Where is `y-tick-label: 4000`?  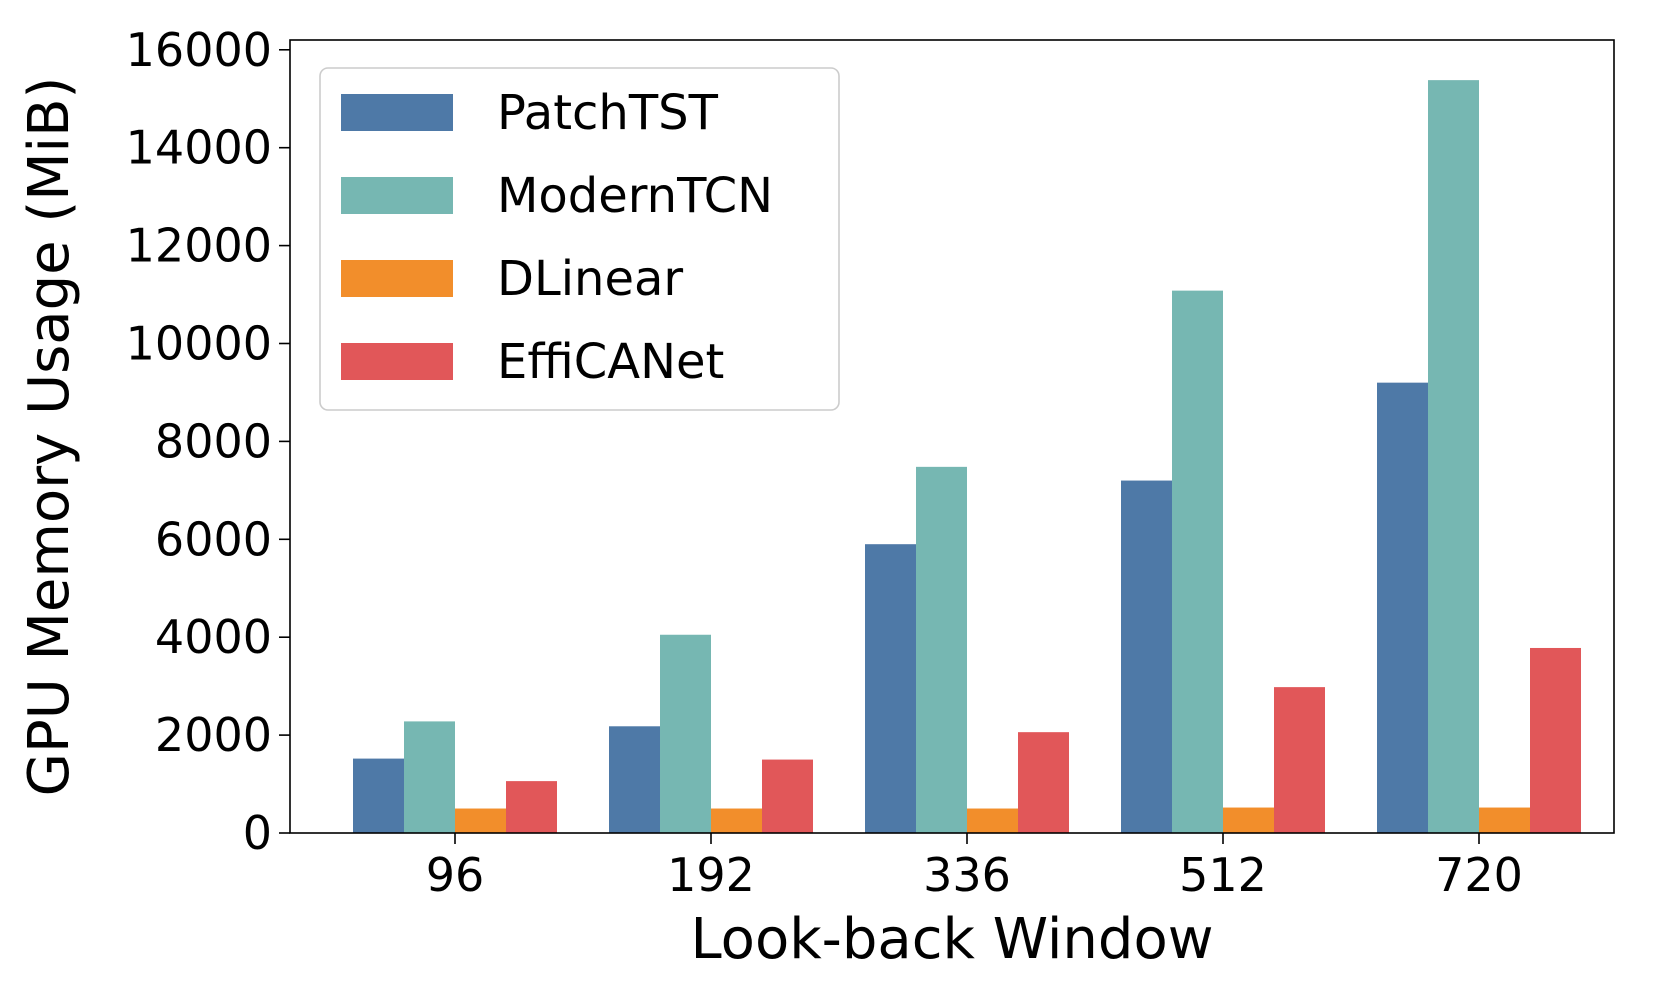 y-tick-label: 4000 is located at coordinates (213, 637).